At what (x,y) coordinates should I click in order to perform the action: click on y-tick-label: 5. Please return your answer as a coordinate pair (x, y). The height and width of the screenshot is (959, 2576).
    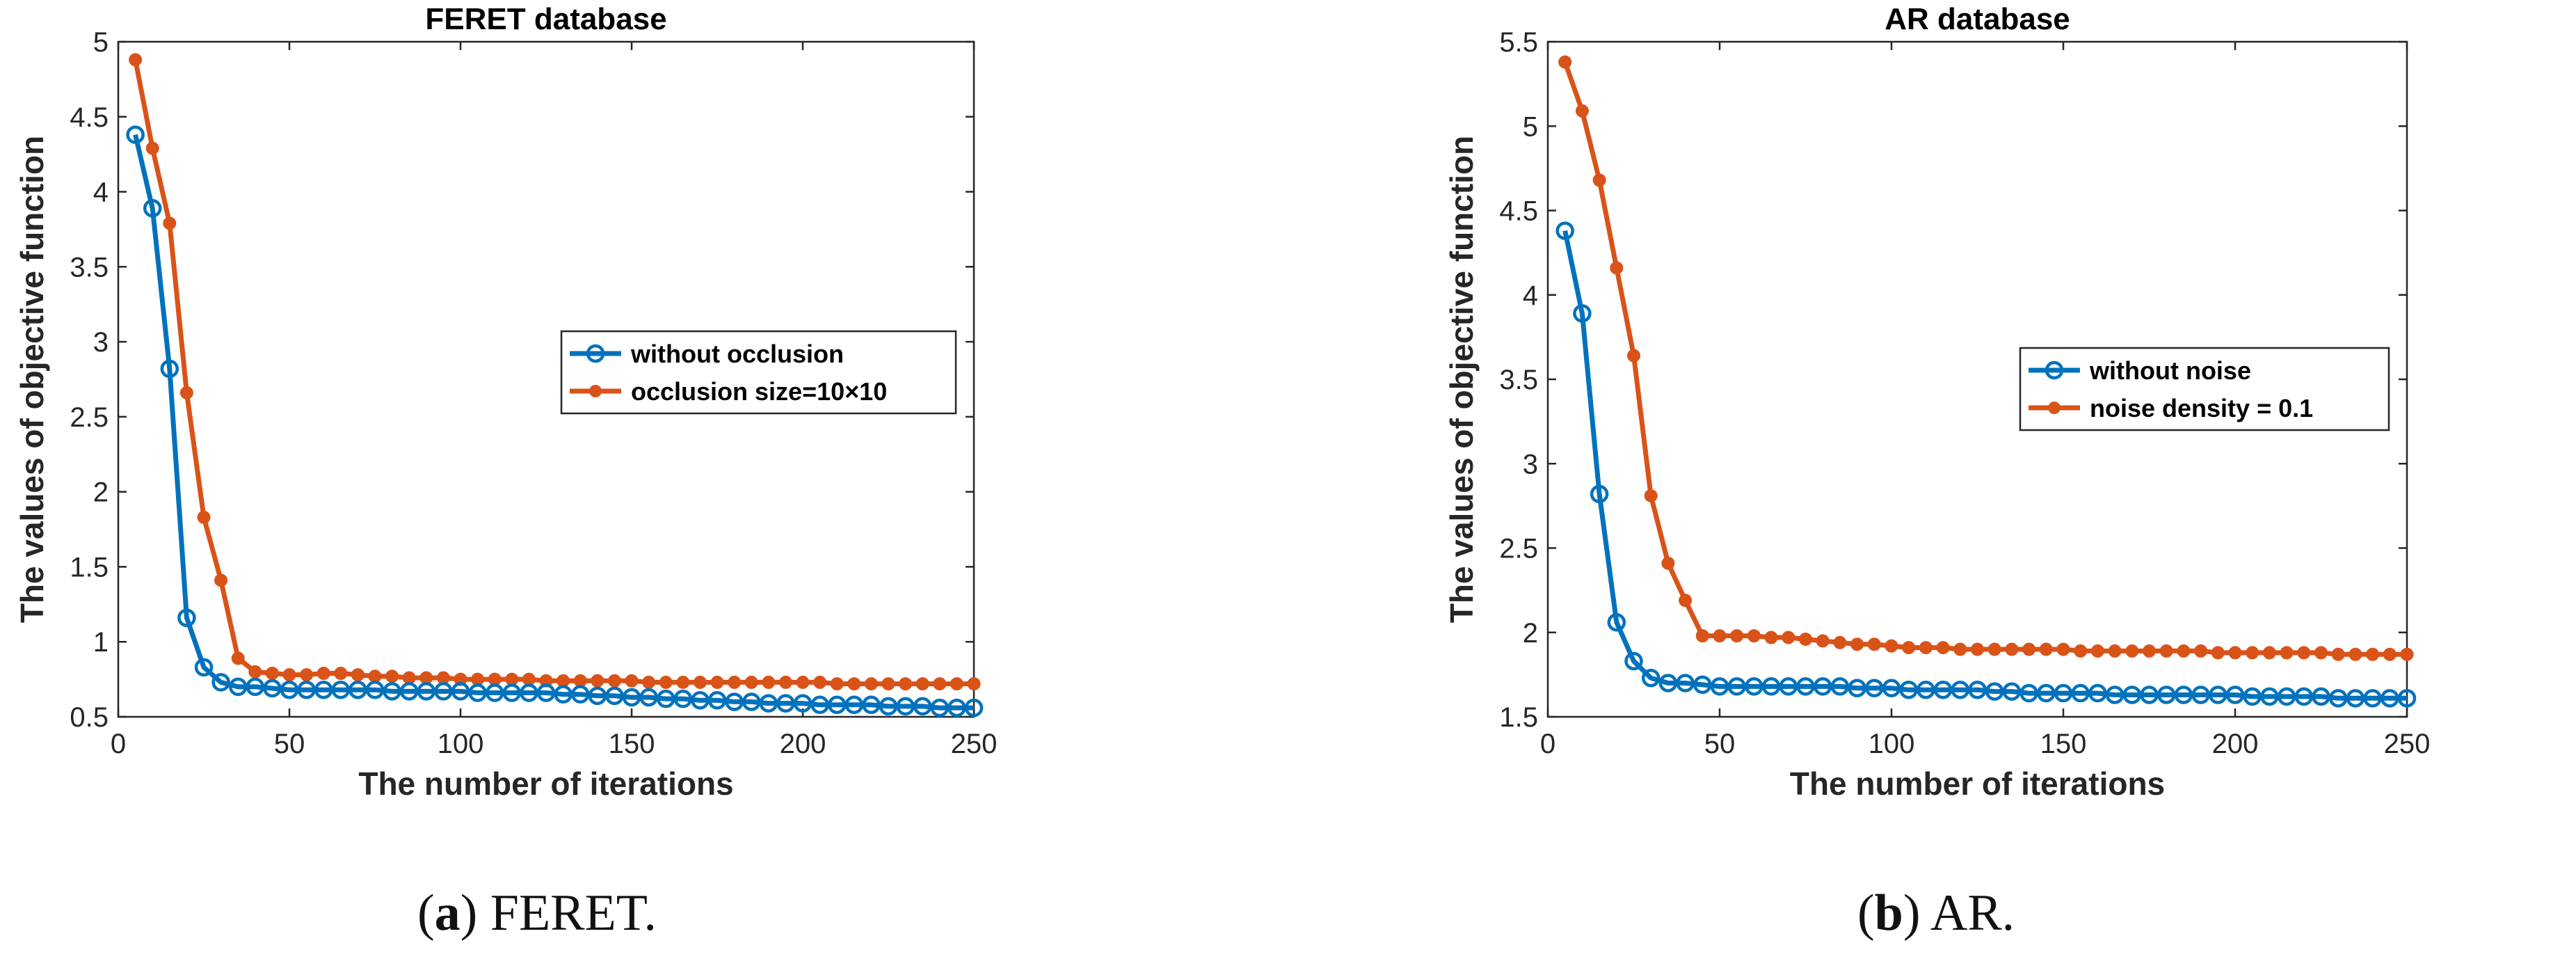
    Looking at the image, I should click on (101, 42).